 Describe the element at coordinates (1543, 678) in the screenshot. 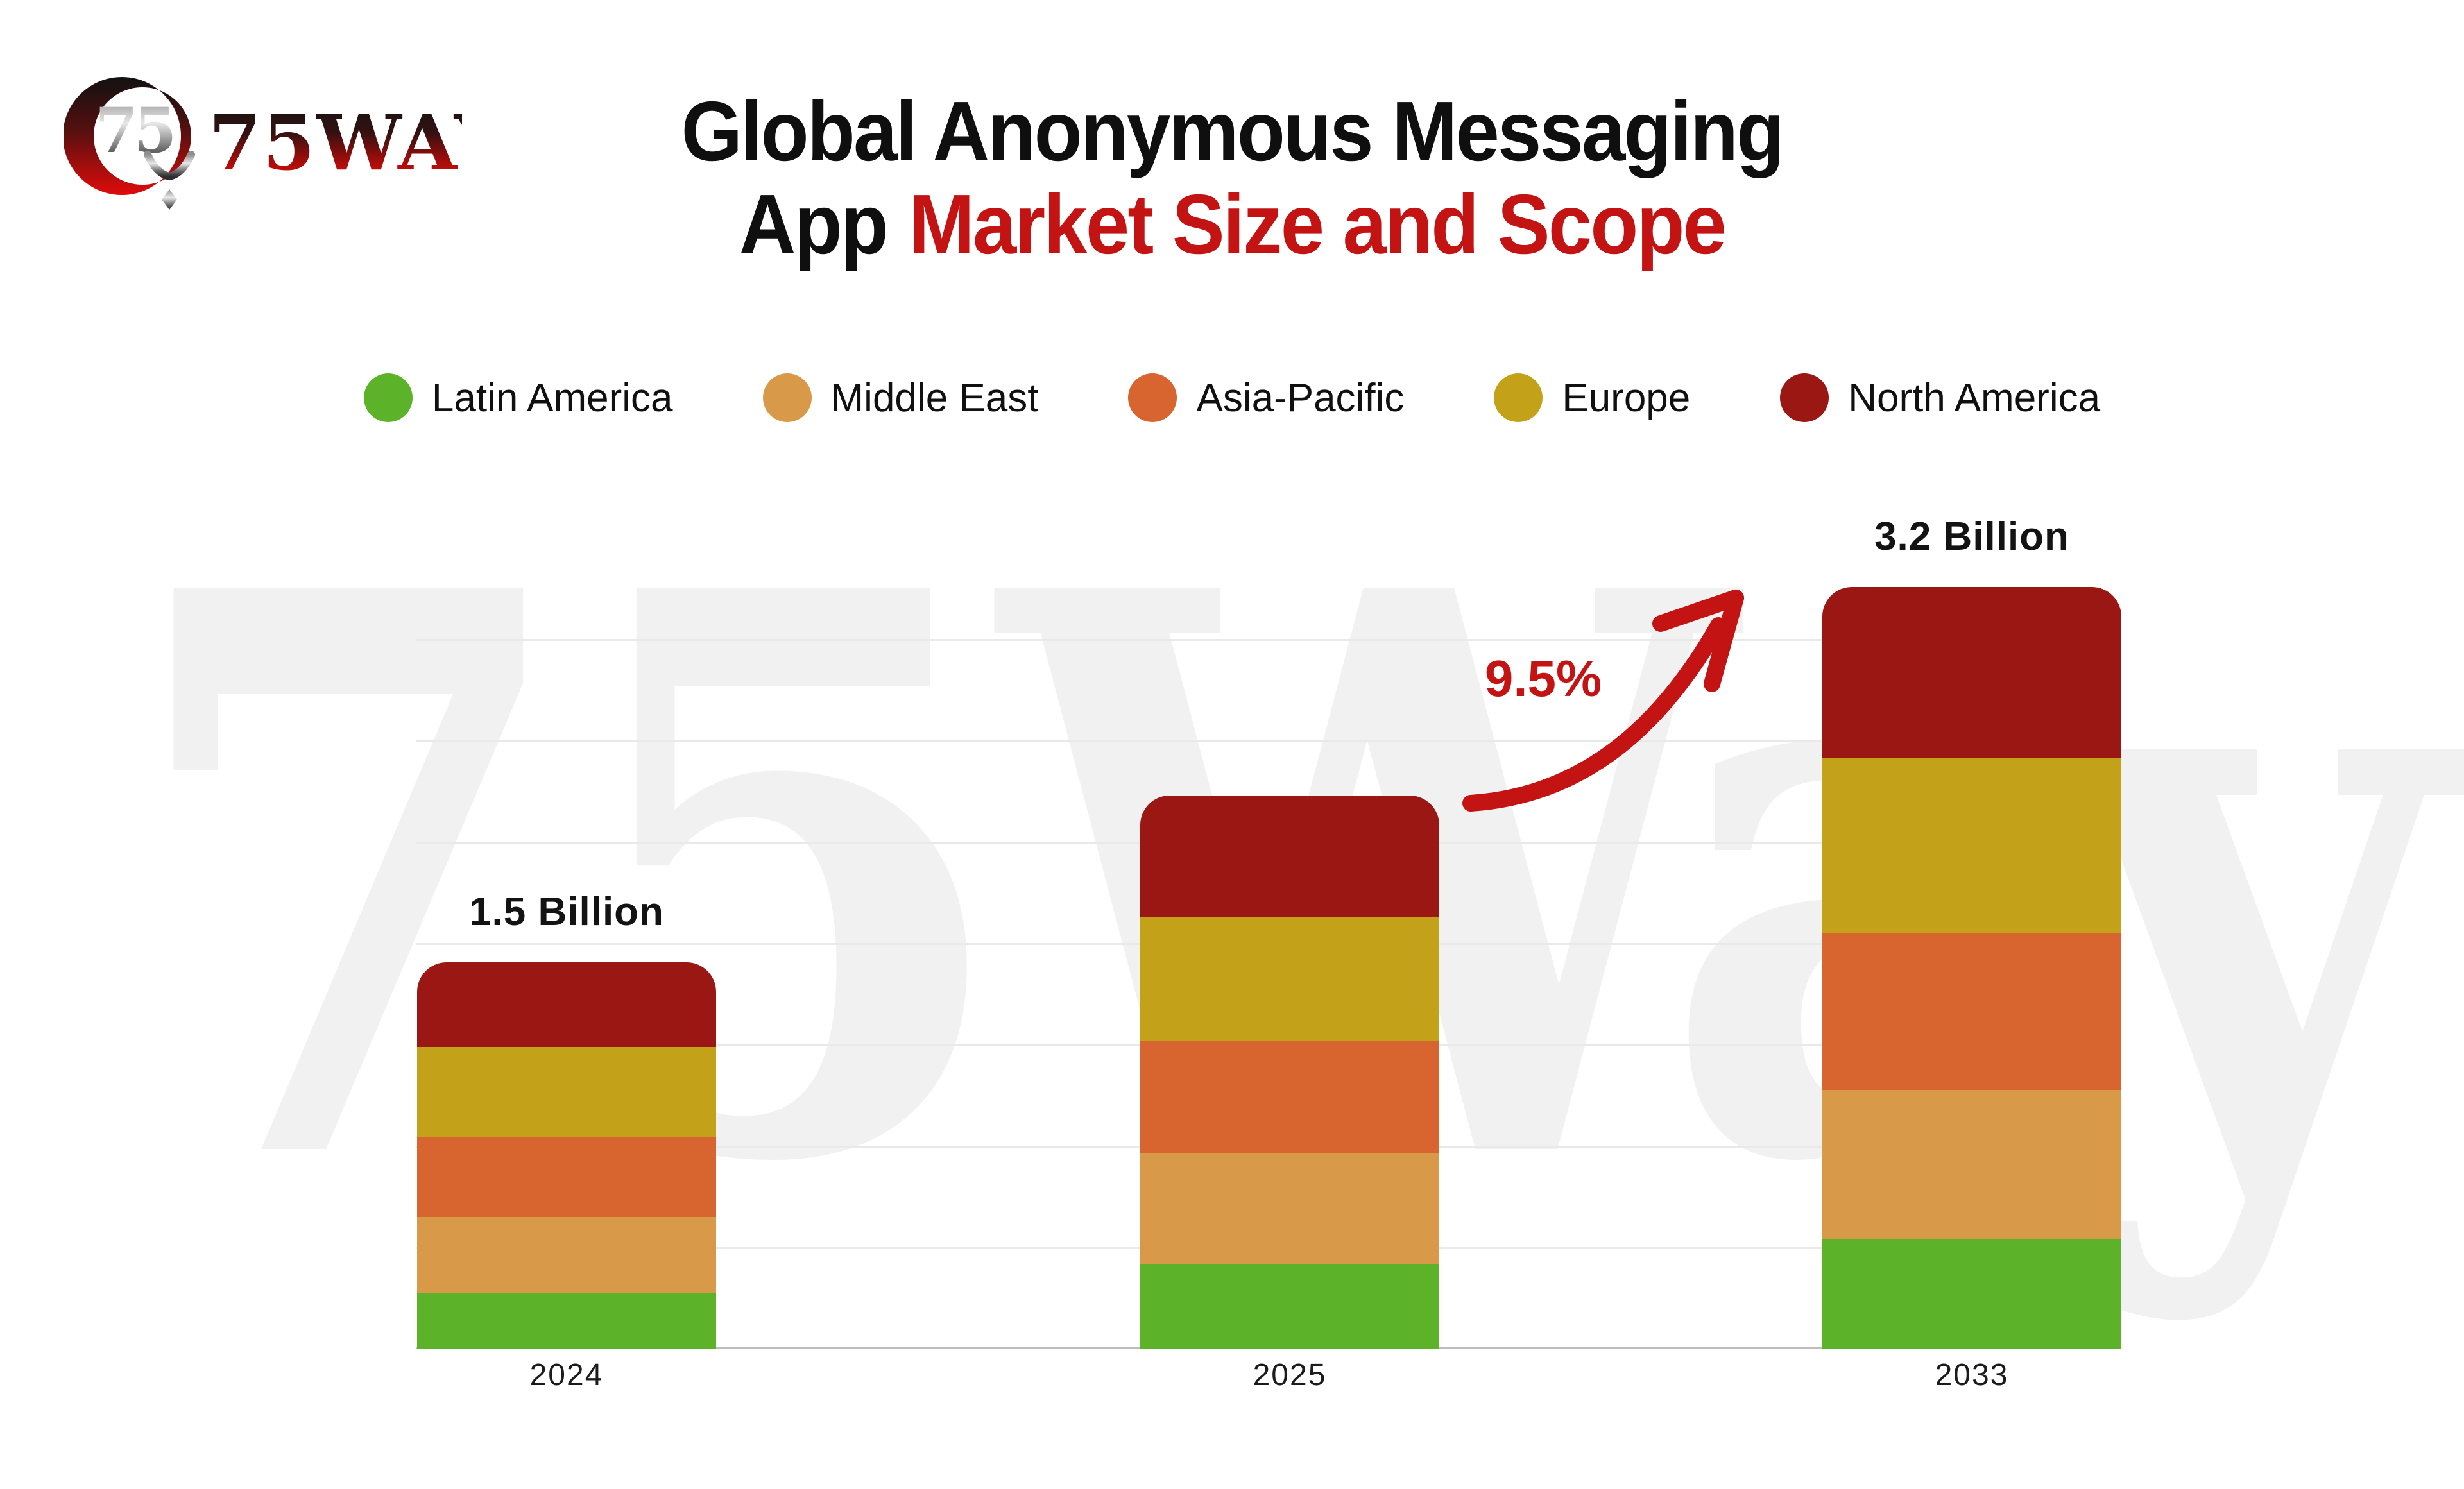

I see `growth-rate-label: 9.5%` at that location.